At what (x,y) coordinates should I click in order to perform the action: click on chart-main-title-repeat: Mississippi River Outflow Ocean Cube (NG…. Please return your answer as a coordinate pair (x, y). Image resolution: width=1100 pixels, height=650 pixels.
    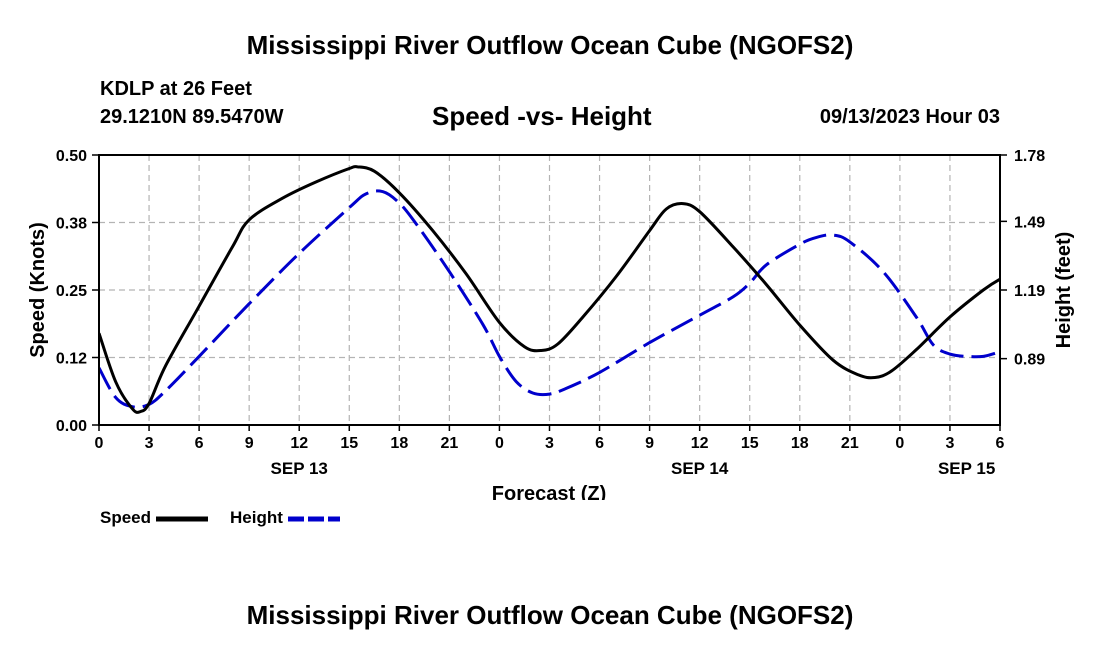
    Looking at the image, I should click on (550, 615).